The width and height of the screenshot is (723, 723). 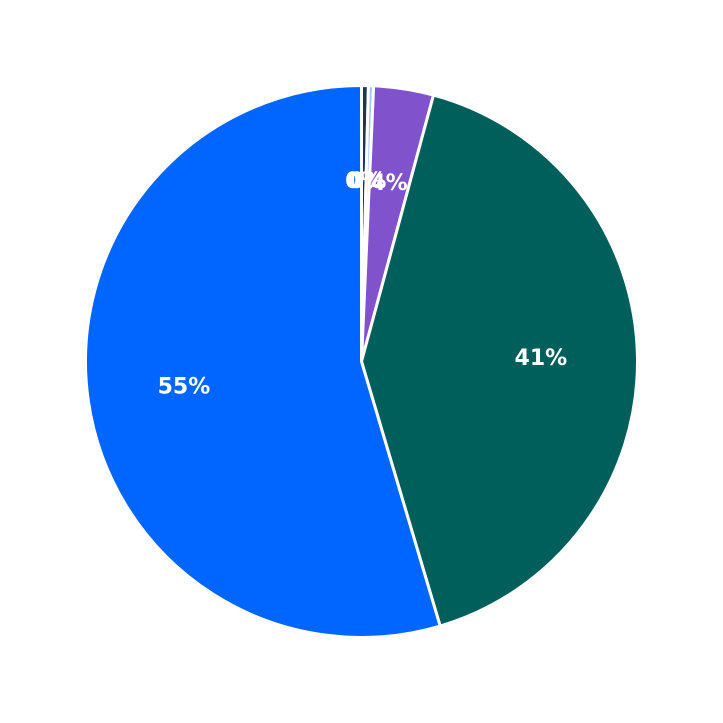 I want to click on slice-label-3: 41%, so click(x=541, y=358).